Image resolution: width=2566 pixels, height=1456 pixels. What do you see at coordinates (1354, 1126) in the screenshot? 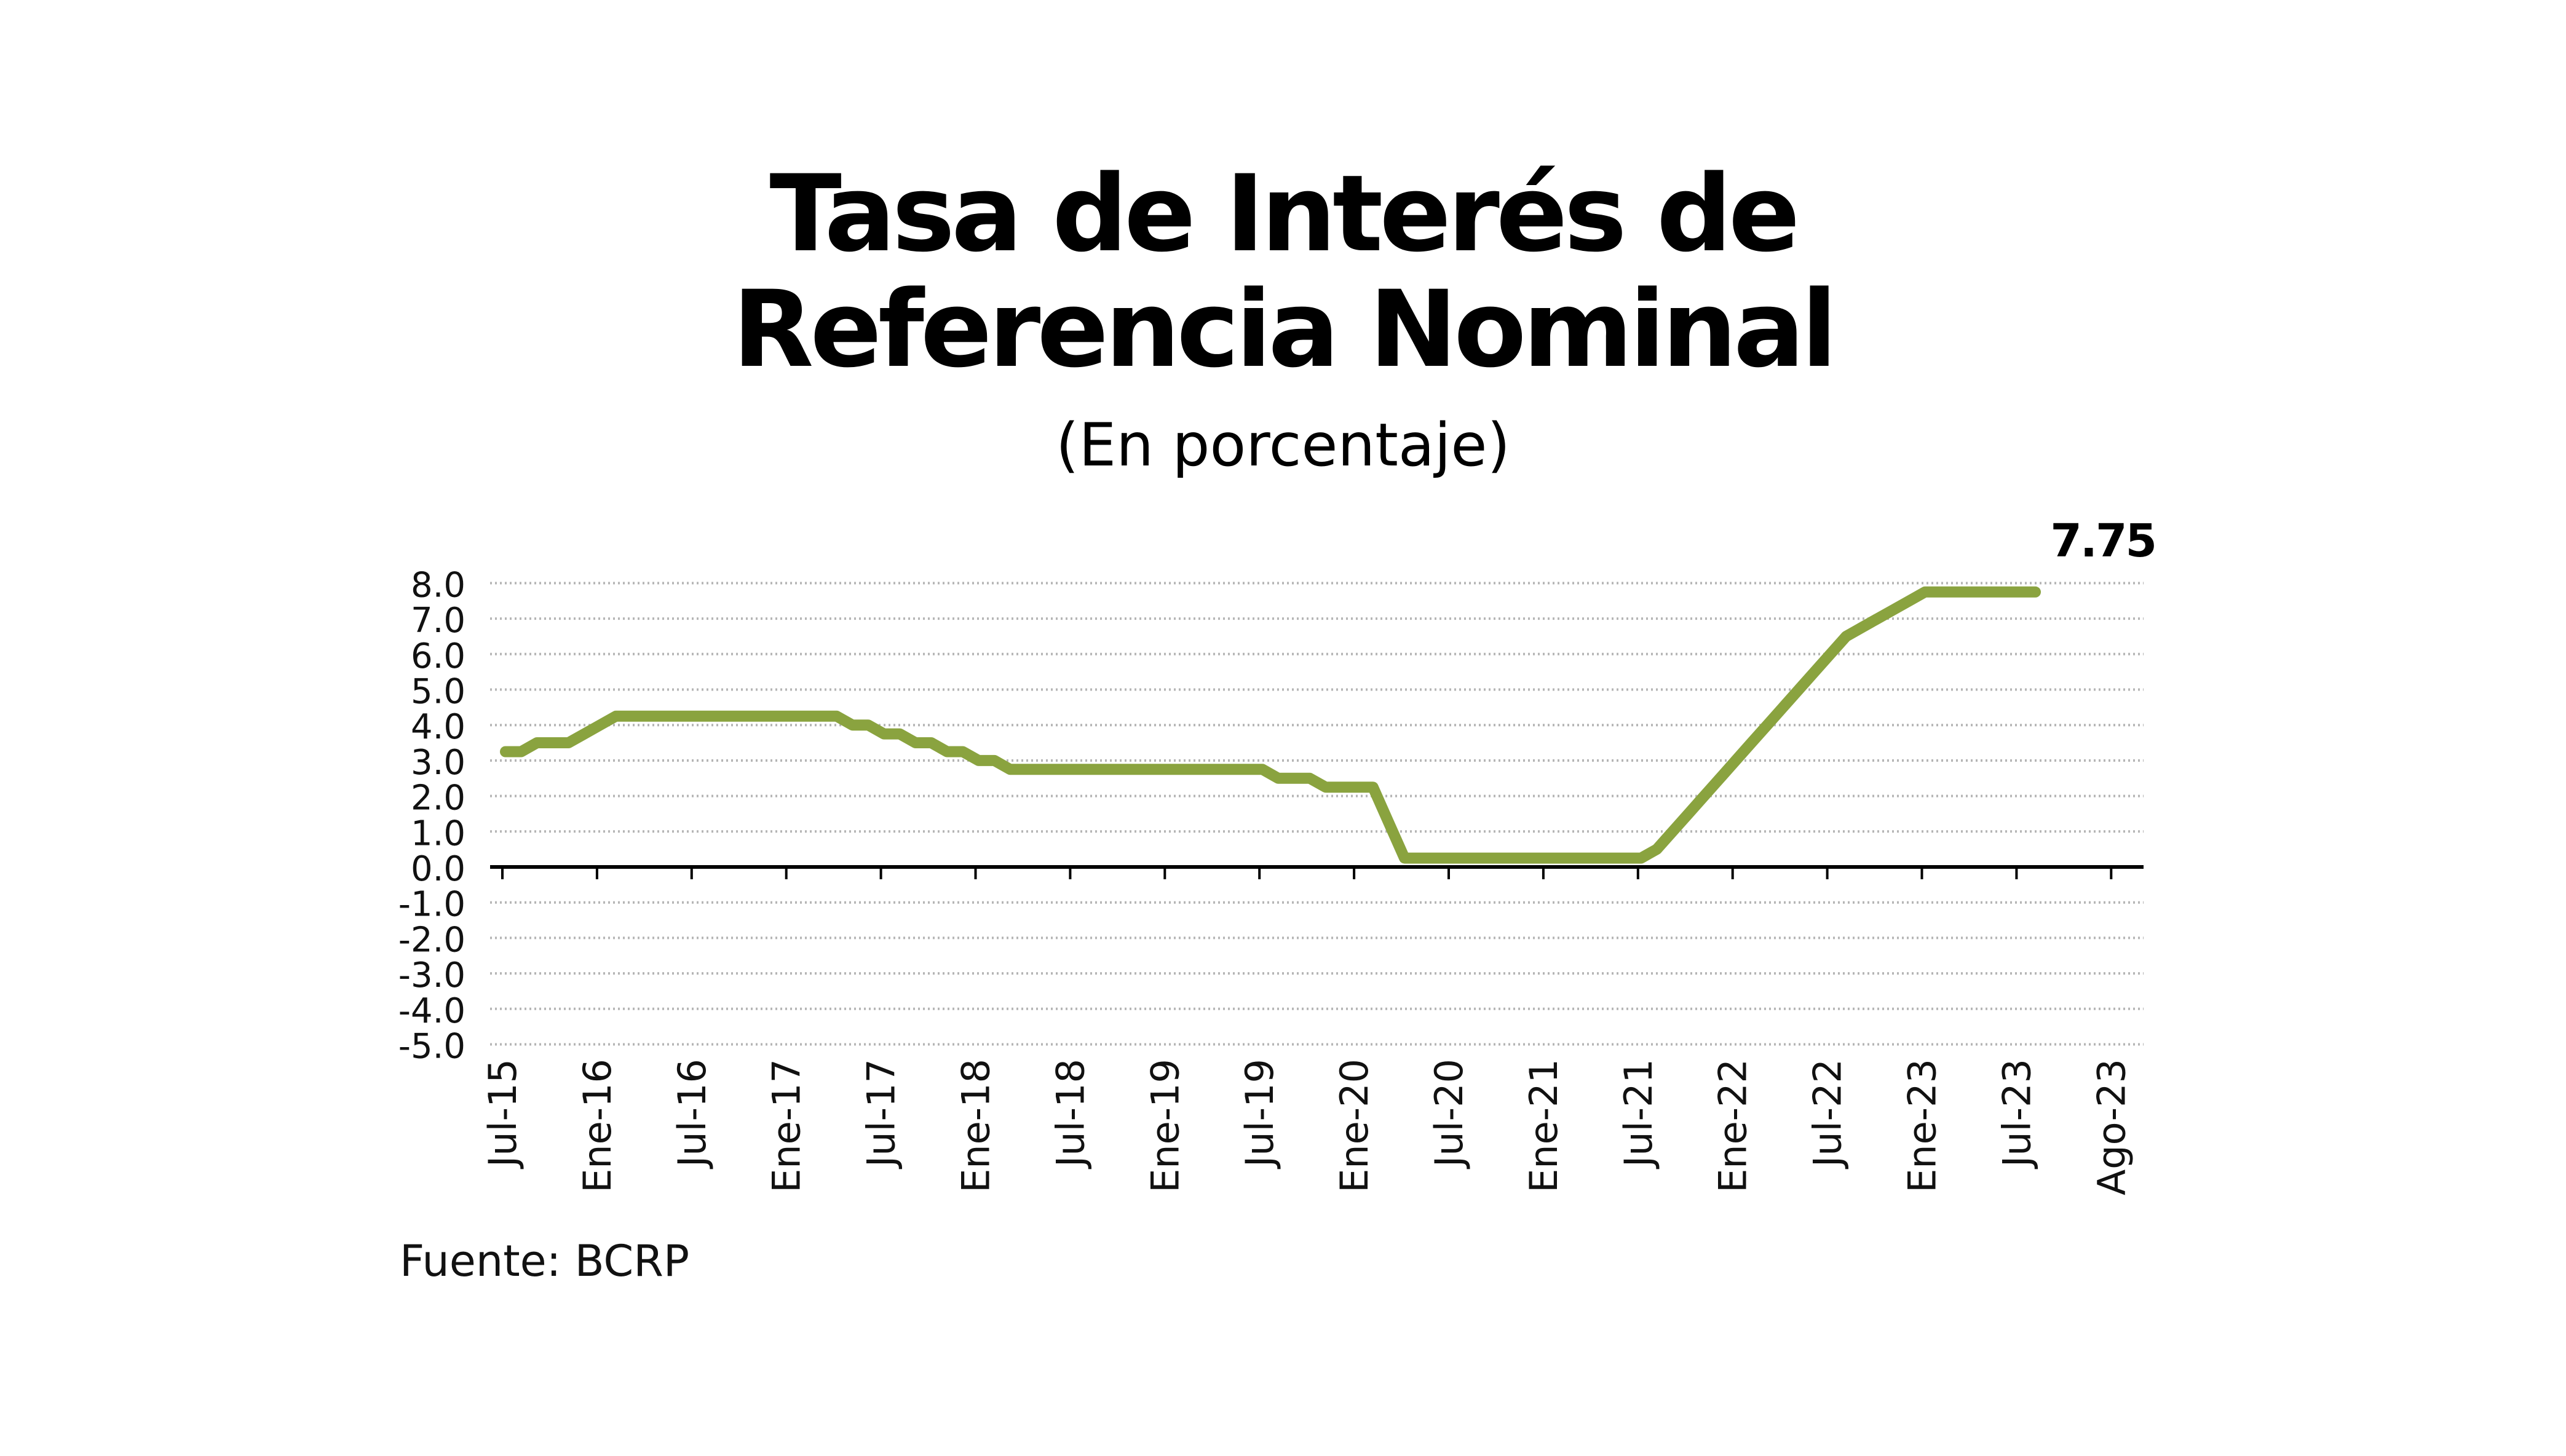
I see `x-tick-label: Ene-20` at bounding box center [1354, 1126].